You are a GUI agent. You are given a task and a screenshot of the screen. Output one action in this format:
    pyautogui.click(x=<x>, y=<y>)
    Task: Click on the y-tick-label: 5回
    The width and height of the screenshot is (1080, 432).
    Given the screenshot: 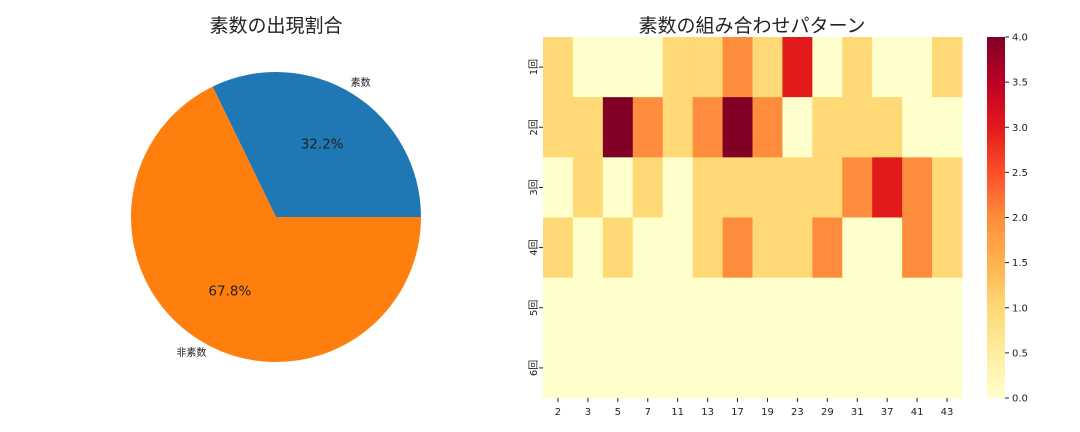 What is the action you would take?
    pyautogui.click(x=534, y=308)
    